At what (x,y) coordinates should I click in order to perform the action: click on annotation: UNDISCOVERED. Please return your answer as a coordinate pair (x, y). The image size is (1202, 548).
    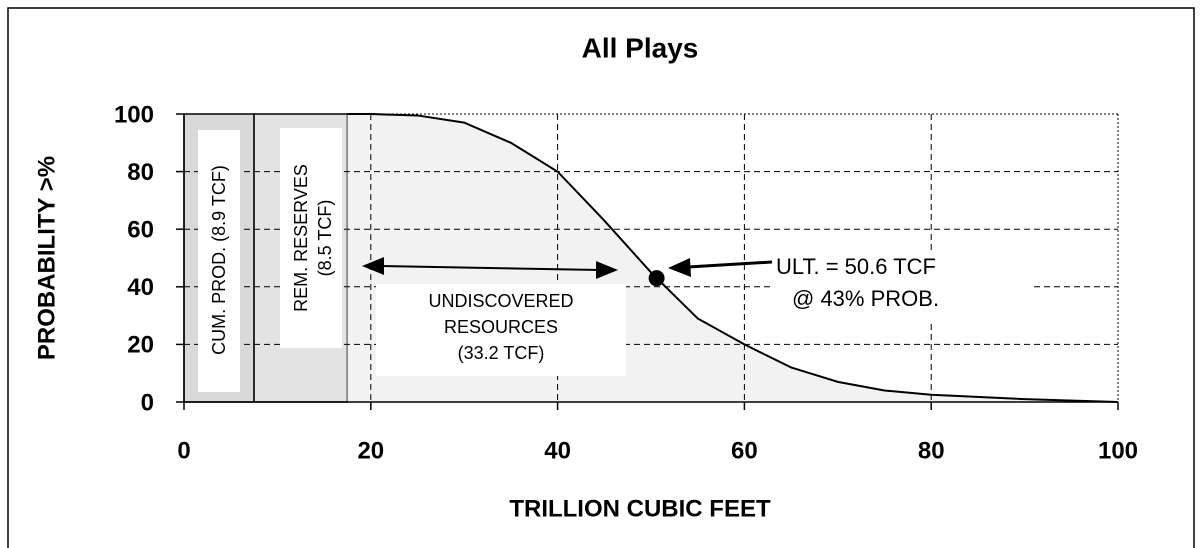
    Looking at the image, I should click on (500, 301).